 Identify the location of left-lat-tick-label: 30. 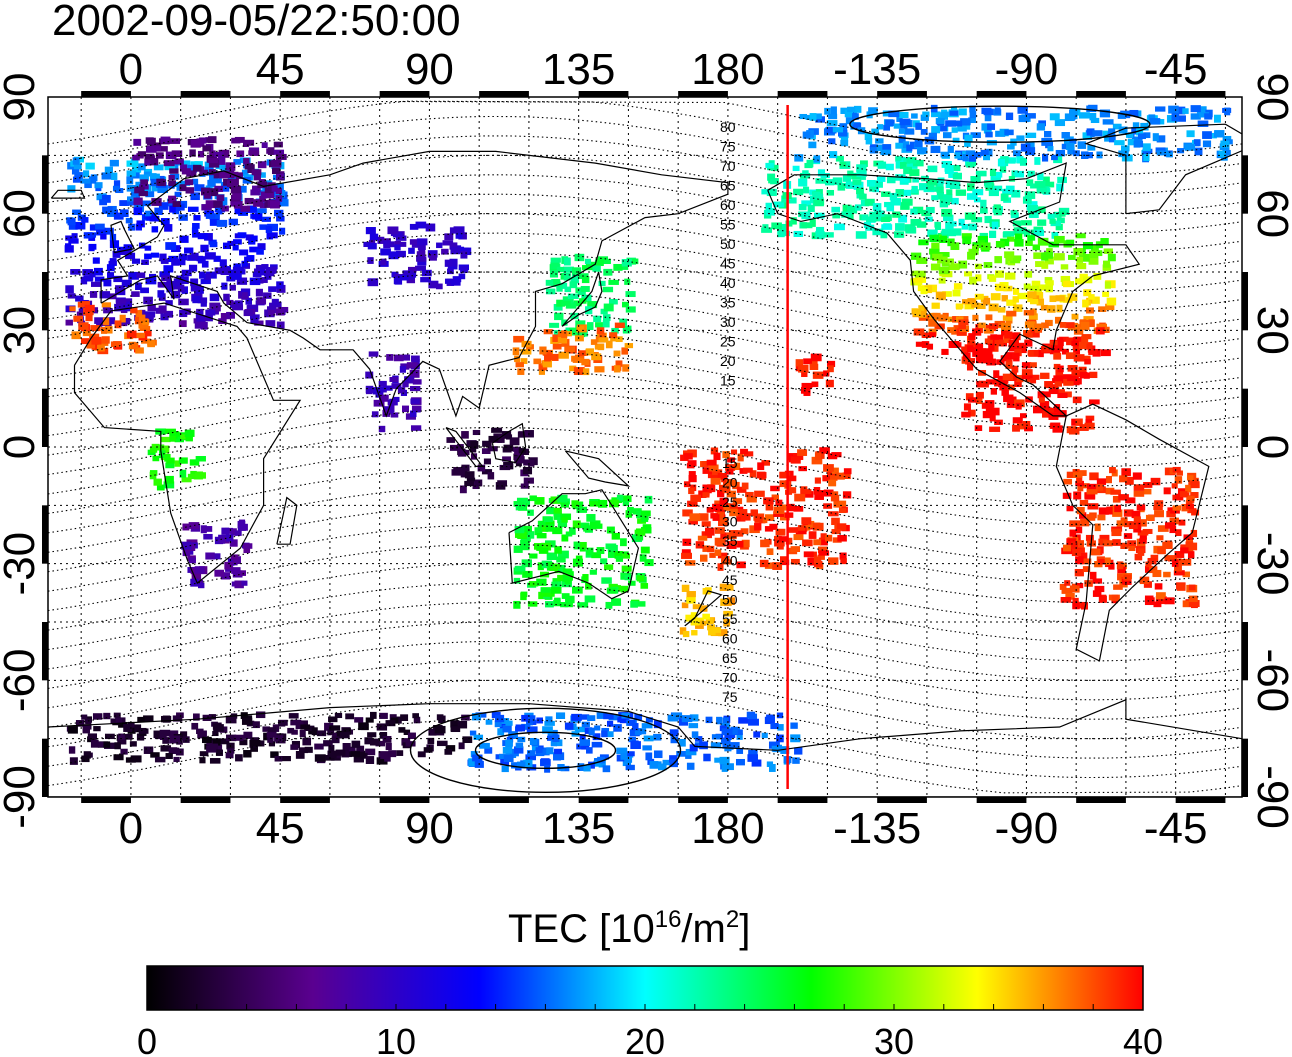
(22, 330).